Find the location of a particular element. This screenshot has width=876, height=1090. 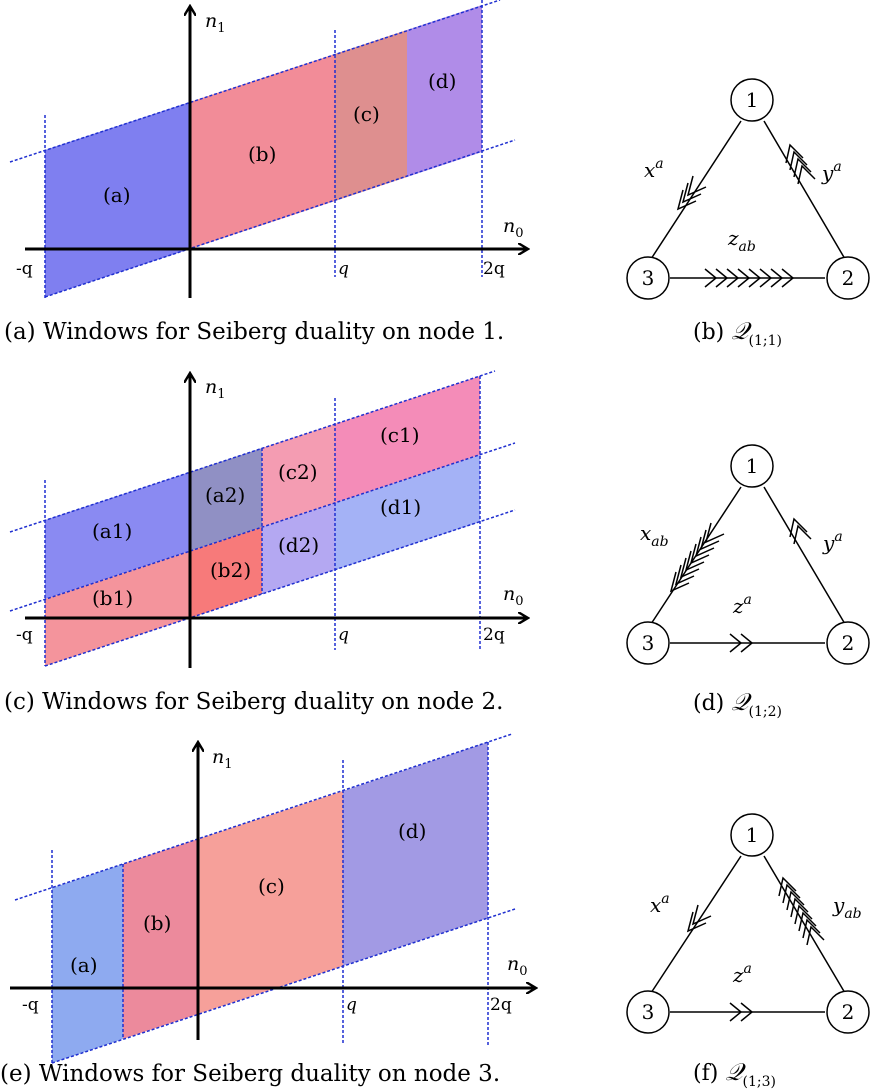

upper-boundary is located at coordinates (252, 451).